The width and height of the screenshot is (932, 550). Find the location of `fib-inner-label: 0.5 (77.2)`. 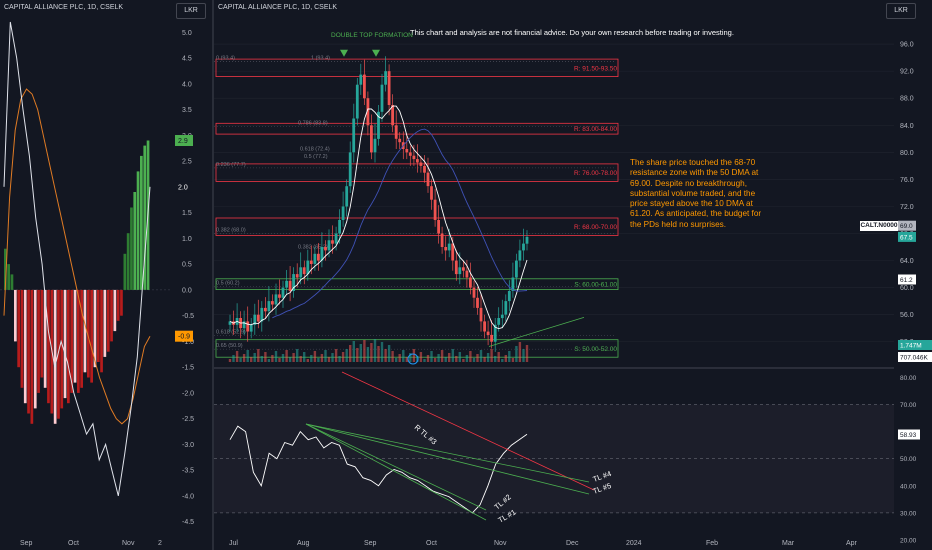

fib-inner-label: 0.5 (77.2) is located at coordinates (316, 157).